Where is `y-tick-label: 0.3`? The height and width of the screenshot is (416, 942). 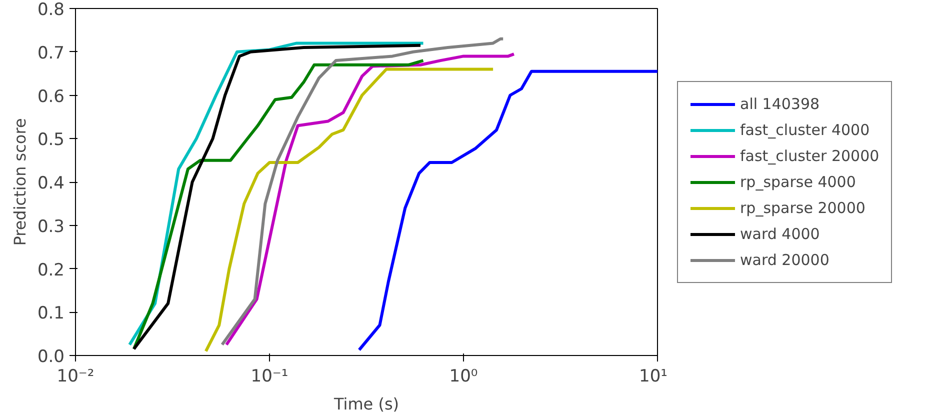
y-tick-label: 0.3 is located at coordinates (51, 226).